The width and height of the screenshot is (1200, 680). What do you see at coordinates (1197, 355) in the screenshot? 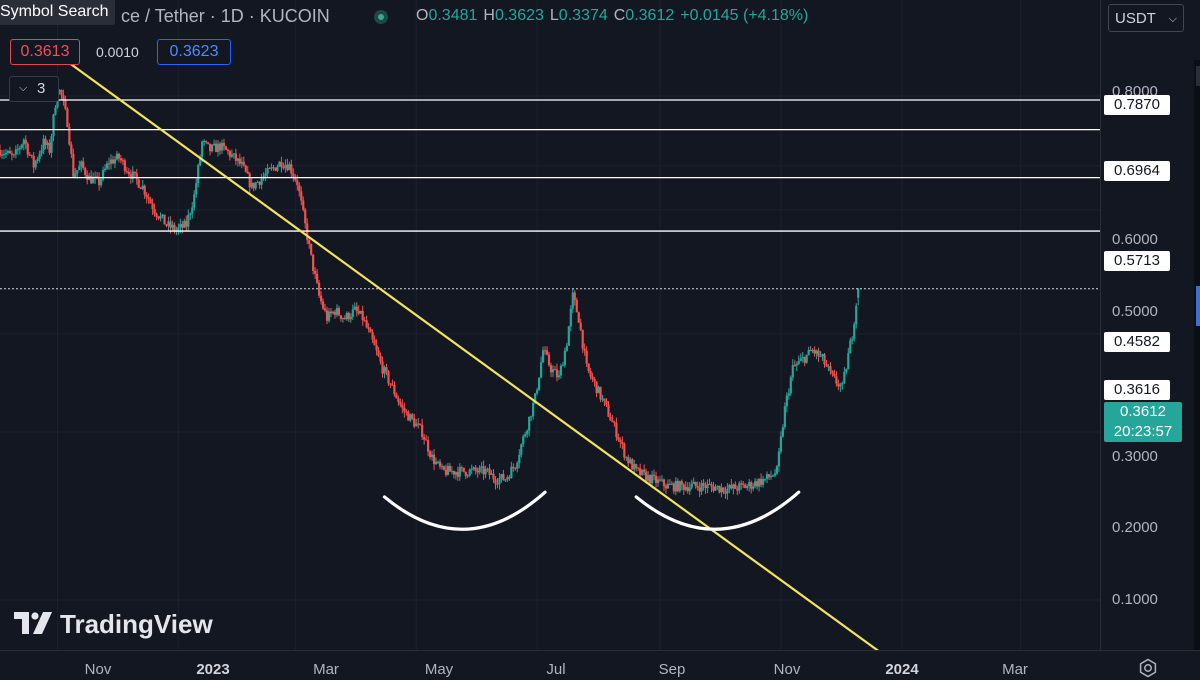
I see `right-toolbar-edge` at bounding box center [1197, 355].